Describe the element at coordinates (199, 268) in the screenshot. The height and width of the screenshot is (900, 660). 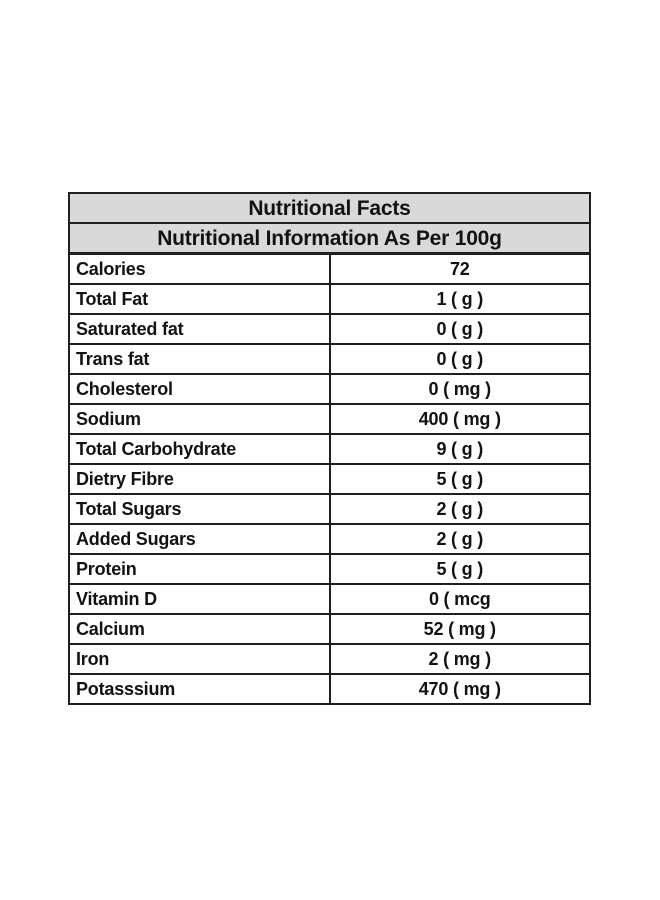
I see `nutrient-label: Calories` at that location.